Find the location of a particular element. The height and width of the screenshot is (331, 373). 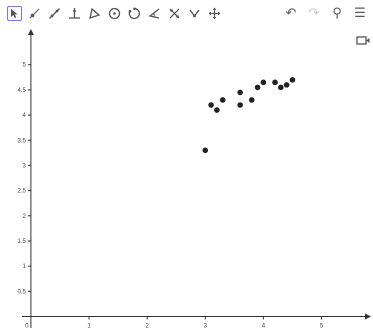

move-tool is located at coordinates (14, 13).